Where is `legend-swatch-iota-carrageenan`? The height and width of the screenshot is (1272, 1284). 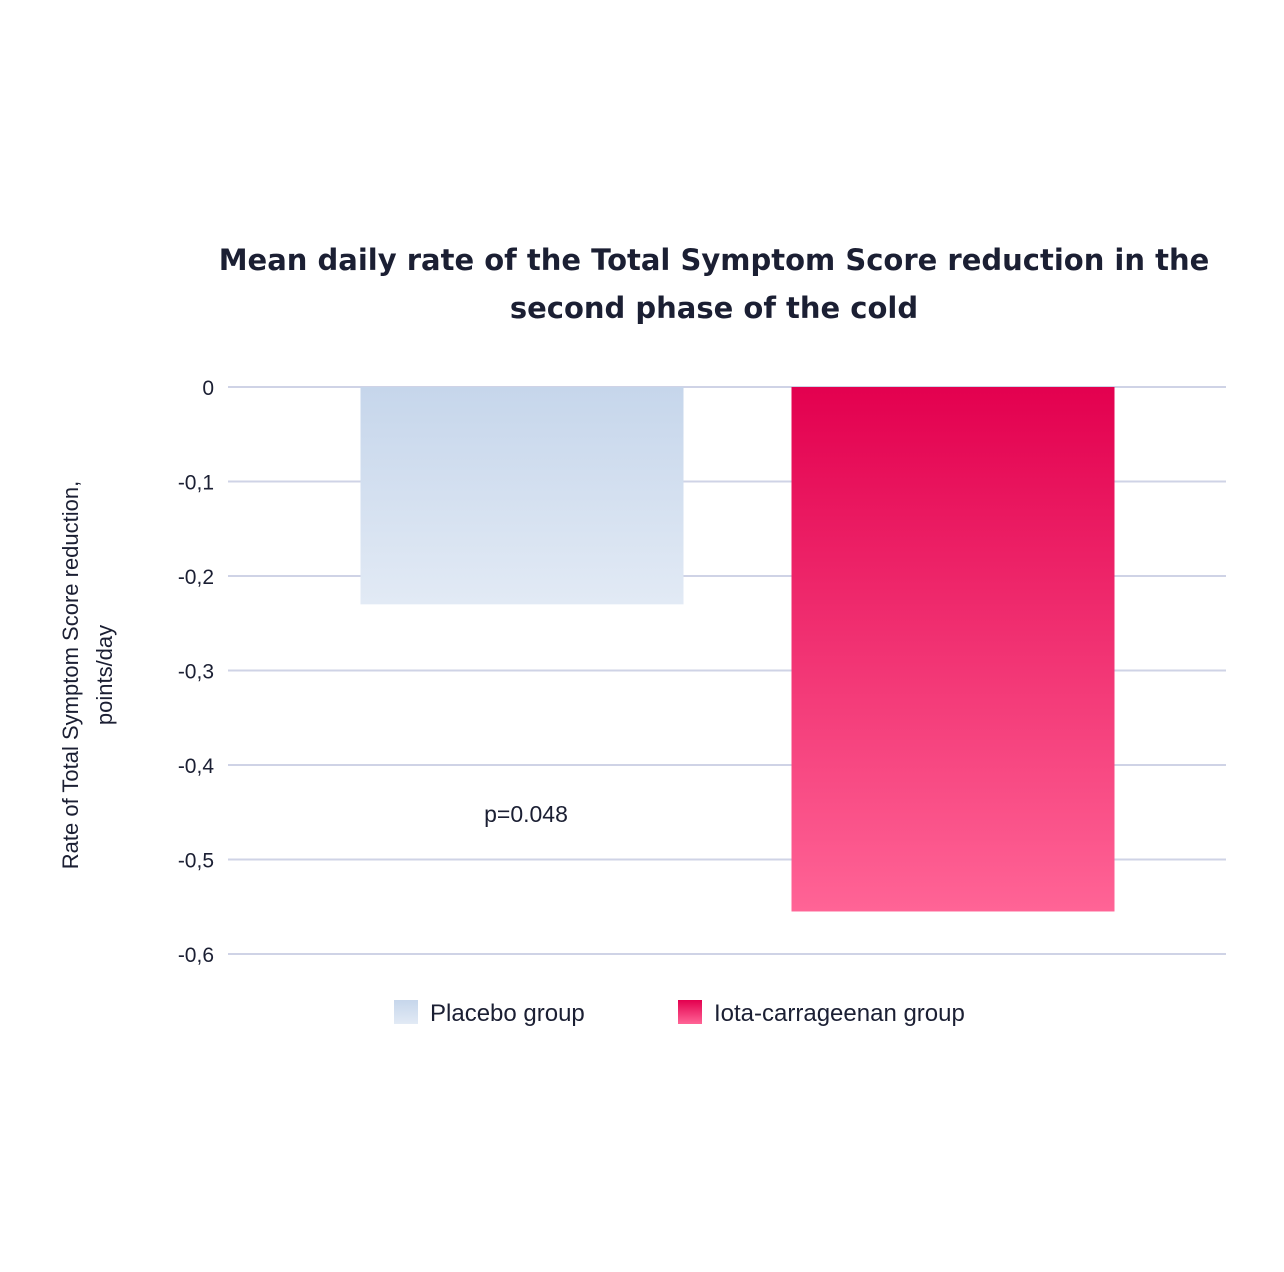 legend-swatch-iota-carrageenan is located at coordinates (690, 1012).